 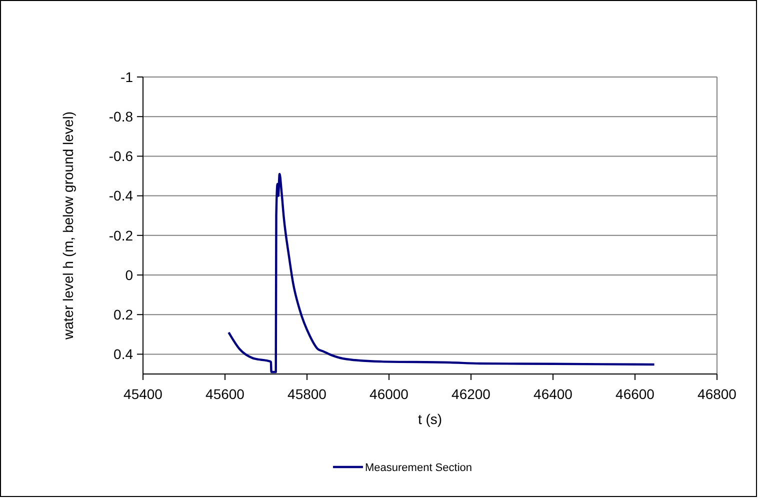 What do you see at coordinates (129, 274) in the screenshot?
I see `y-tick-label: 0` at bounding box center [129, 274].